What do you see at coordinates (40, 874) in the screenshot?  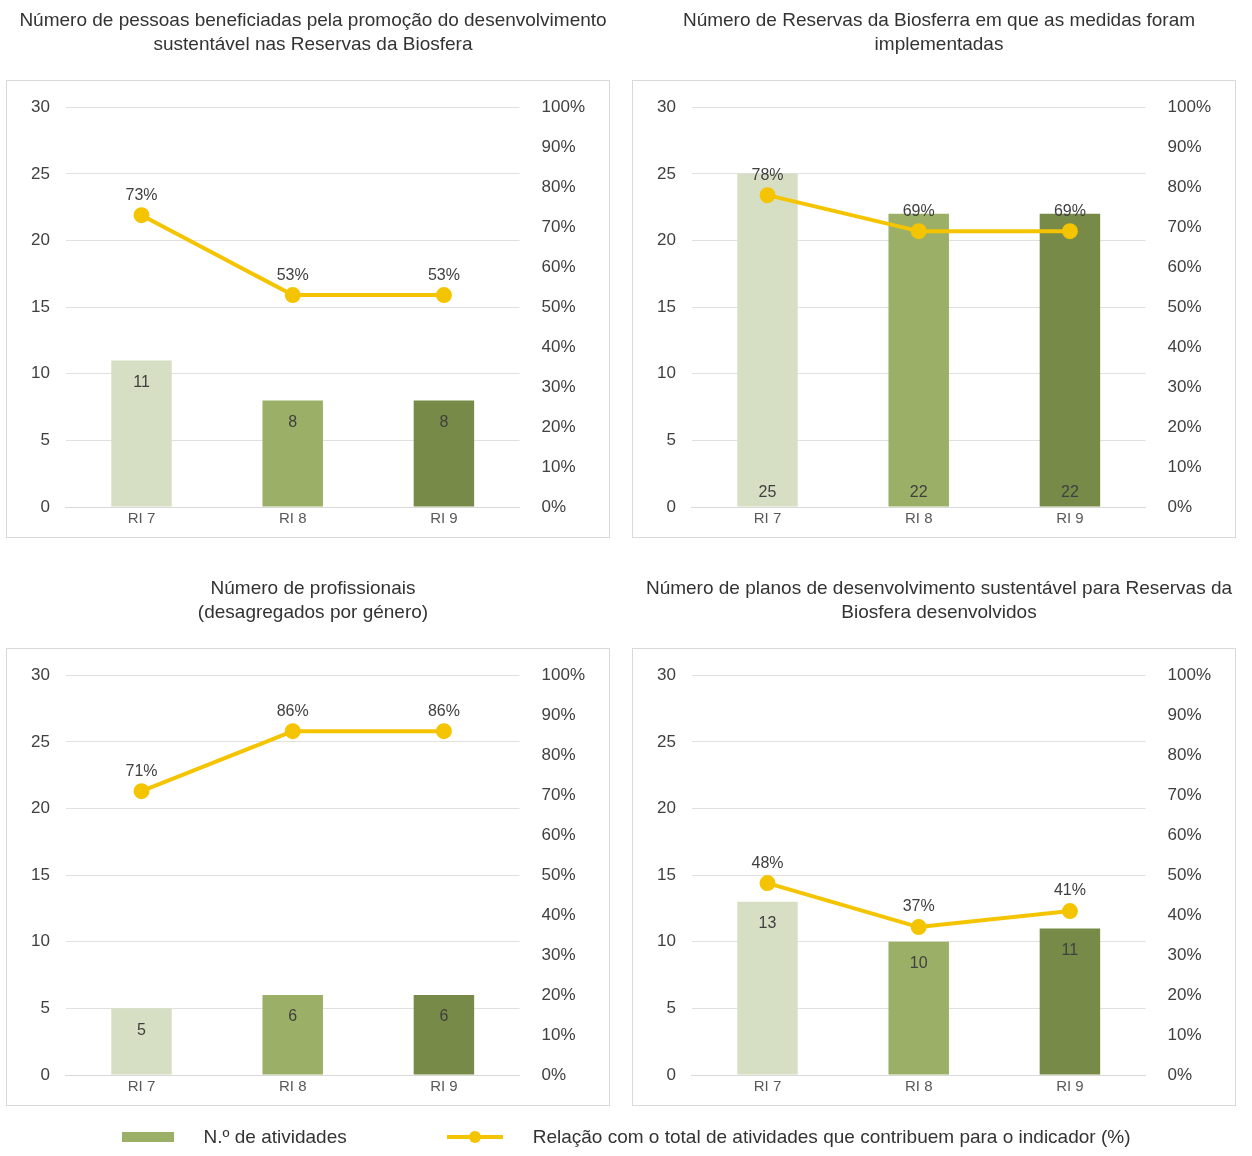 I see `y-tick-label: 15` at bounding box center [40, 874].